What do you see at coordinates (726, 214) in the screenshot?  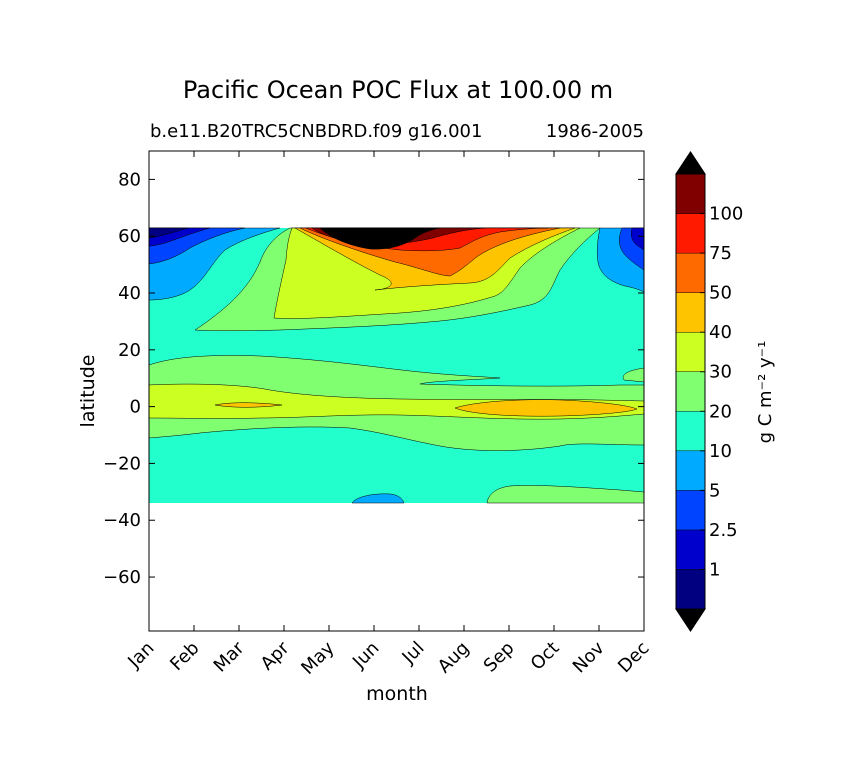 I see `colorbar-tick-label: 100` at bounding box center [726, 214].